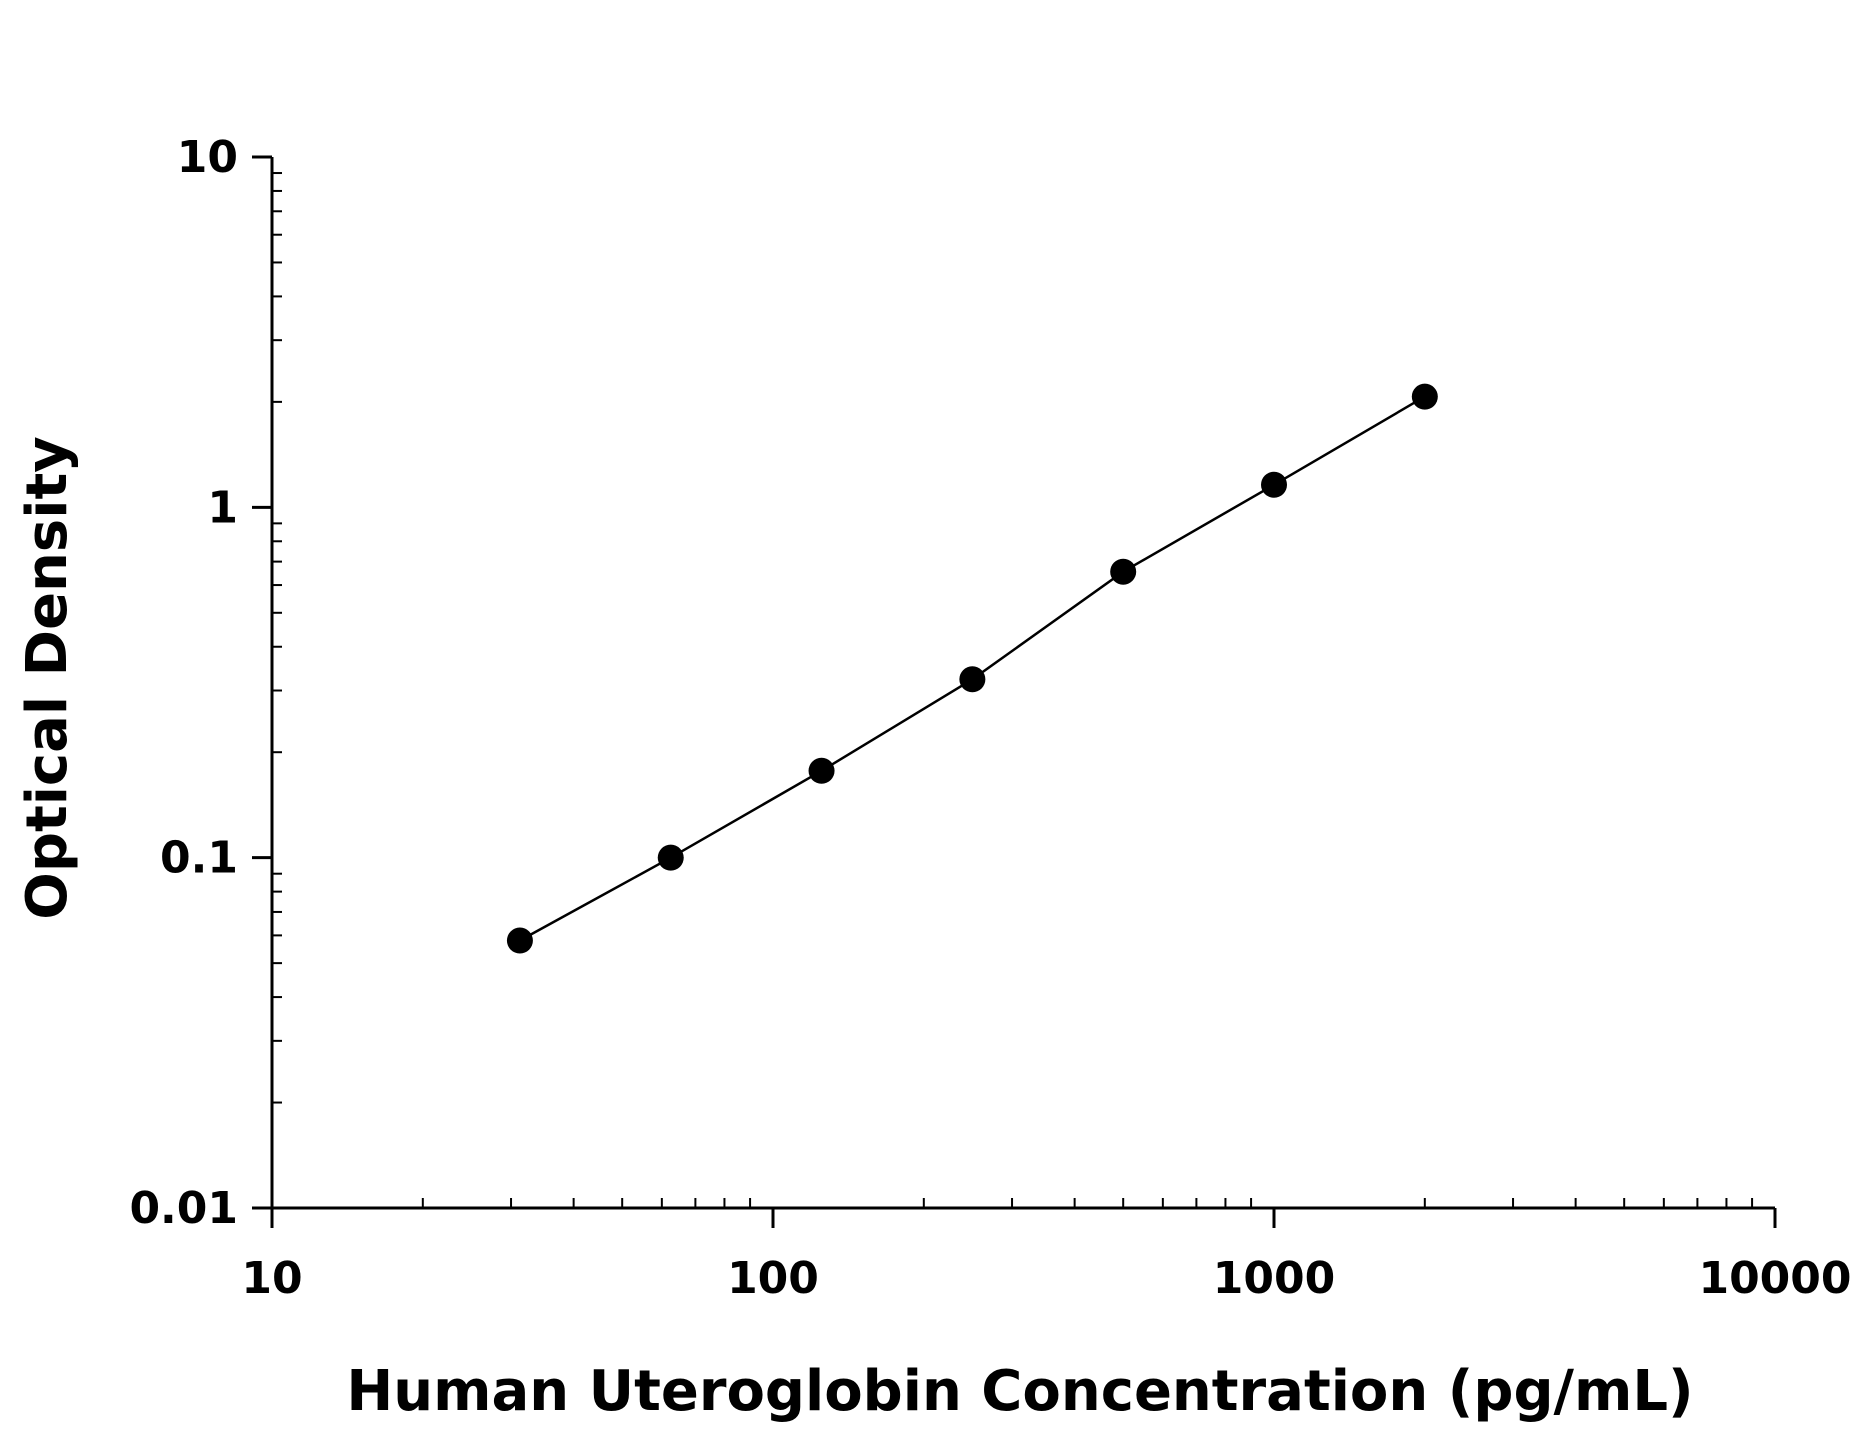 Image resolution: width=1852 pixels, height=1433 pixels. What do you see at coordinates (183, 1208) in the screenshot?
I see `y-tick-label: 0.01` at bounding box center [183, 1208].